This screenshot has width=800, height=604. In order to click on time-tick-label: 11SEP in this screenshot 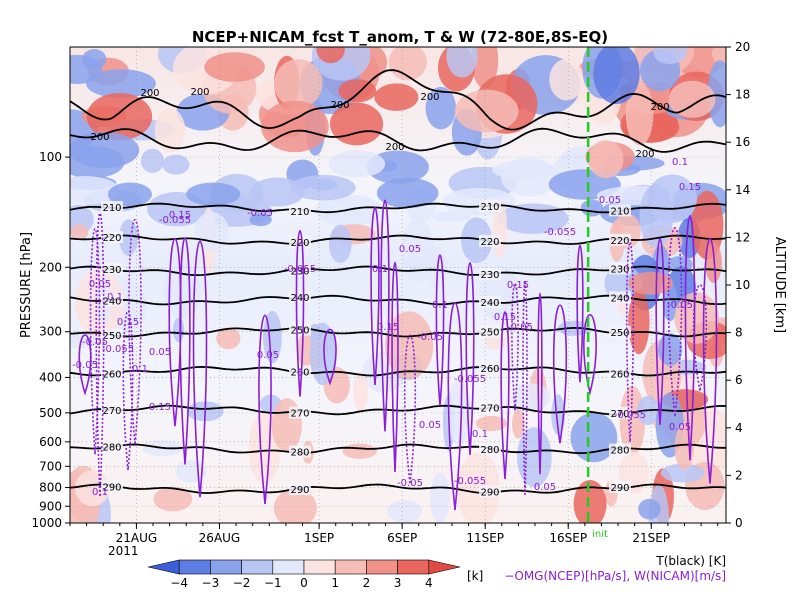, I will do `click(485, 538)`.